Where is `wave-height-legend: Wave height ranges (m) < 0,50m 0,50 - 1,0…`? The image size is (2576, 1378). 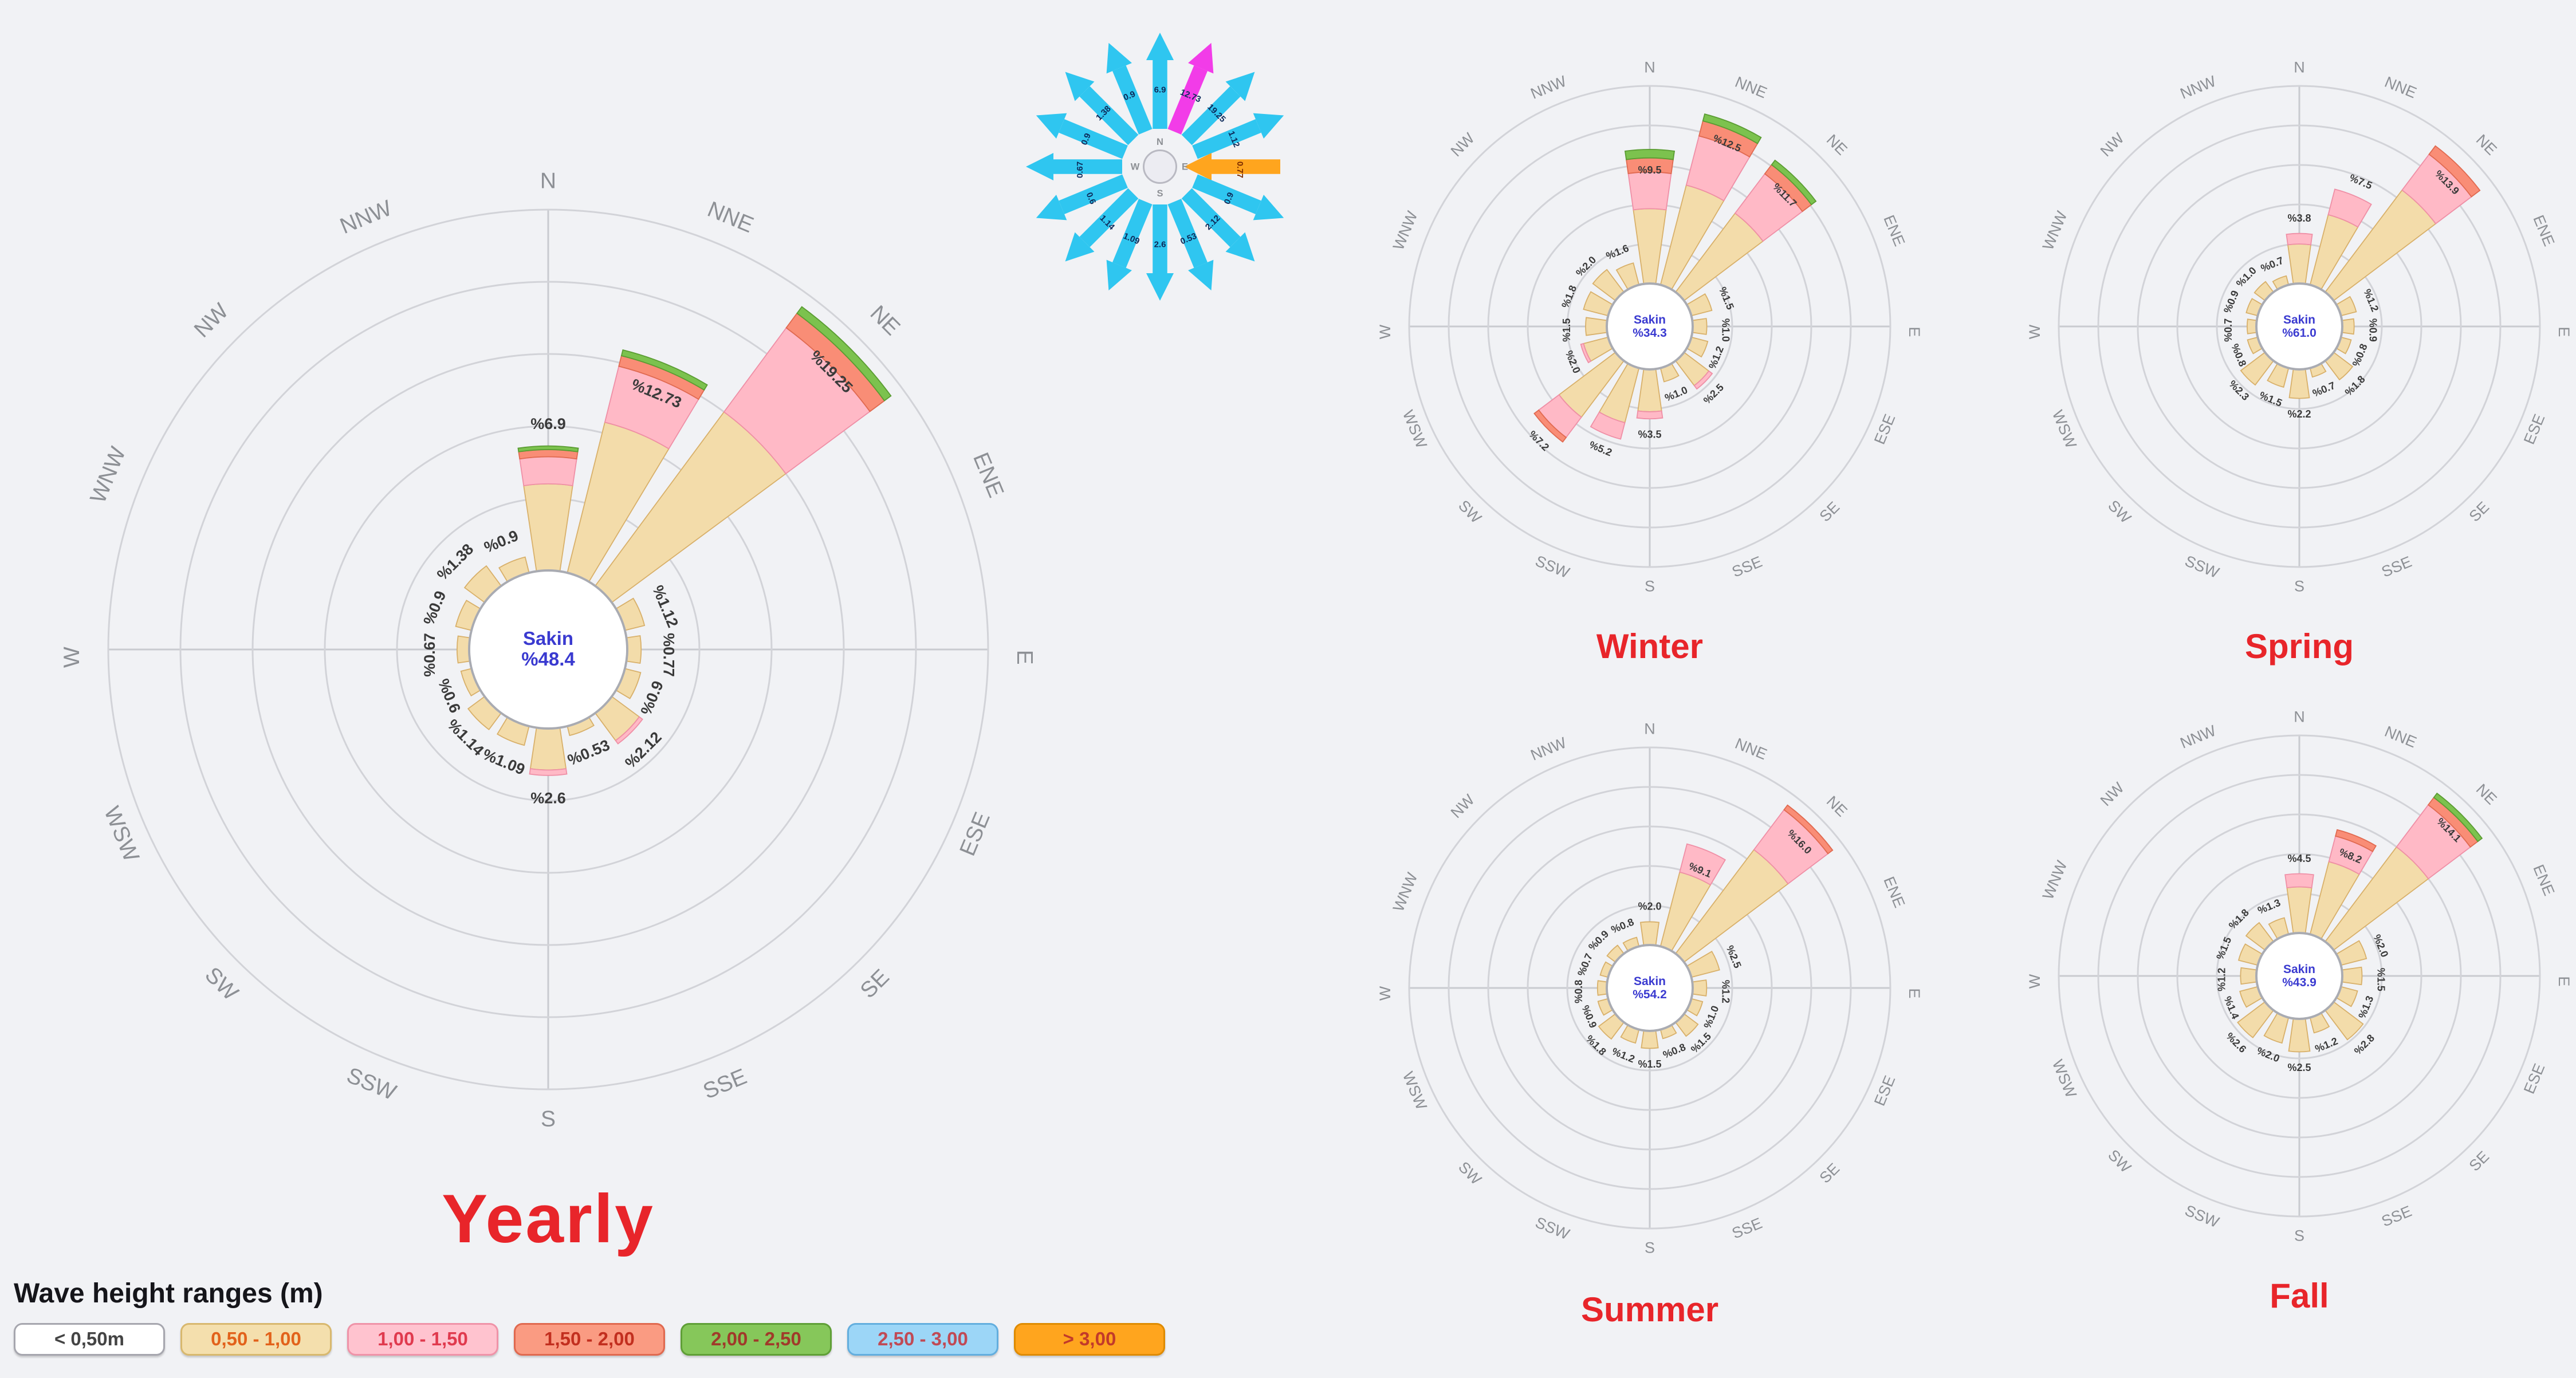 wave-height-legend: Wave height ranges (m) < 0,50m 0,50 - 1,0… is located at coordinates (589, 1318).